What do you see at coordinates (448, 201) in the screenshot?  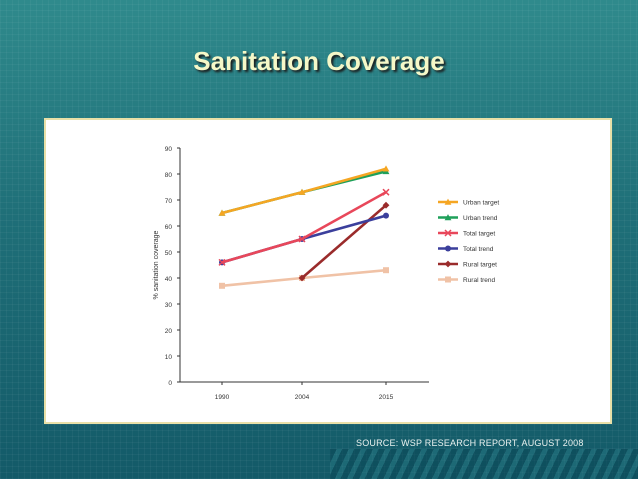 I see `legend-marker-urban-target` at bounding box center [448, 201].